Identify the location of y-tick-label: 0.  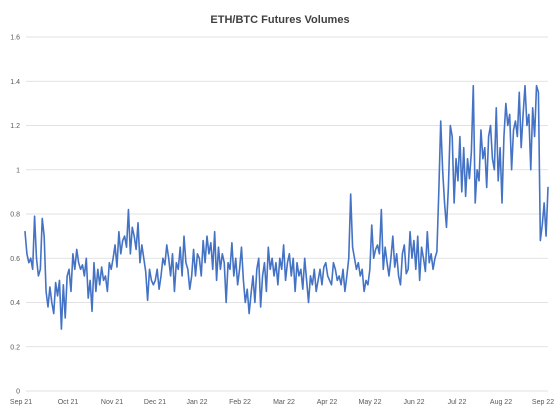
(18, 392).